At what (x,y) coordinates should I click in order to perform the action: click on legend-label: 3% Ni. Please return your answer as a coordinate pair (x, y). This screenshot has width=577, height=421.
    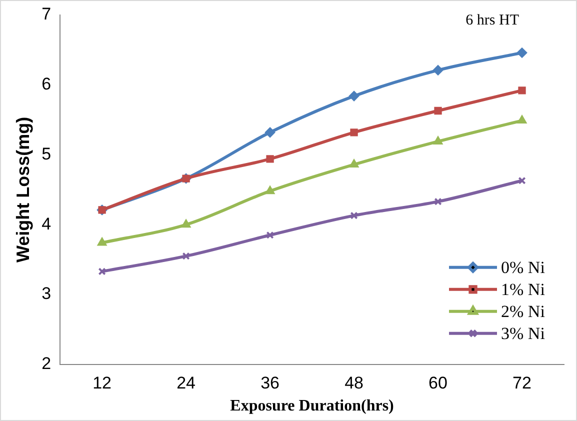
    Looking at the image, I should click on (523, 333).